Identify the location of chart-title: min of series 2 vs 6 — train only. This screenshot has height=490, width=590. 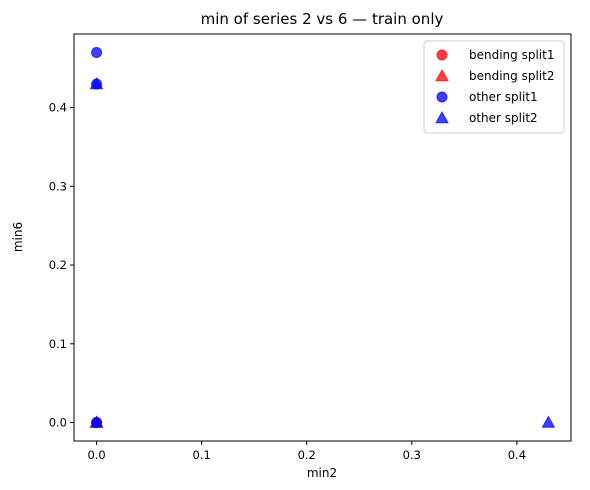
(322, 19).